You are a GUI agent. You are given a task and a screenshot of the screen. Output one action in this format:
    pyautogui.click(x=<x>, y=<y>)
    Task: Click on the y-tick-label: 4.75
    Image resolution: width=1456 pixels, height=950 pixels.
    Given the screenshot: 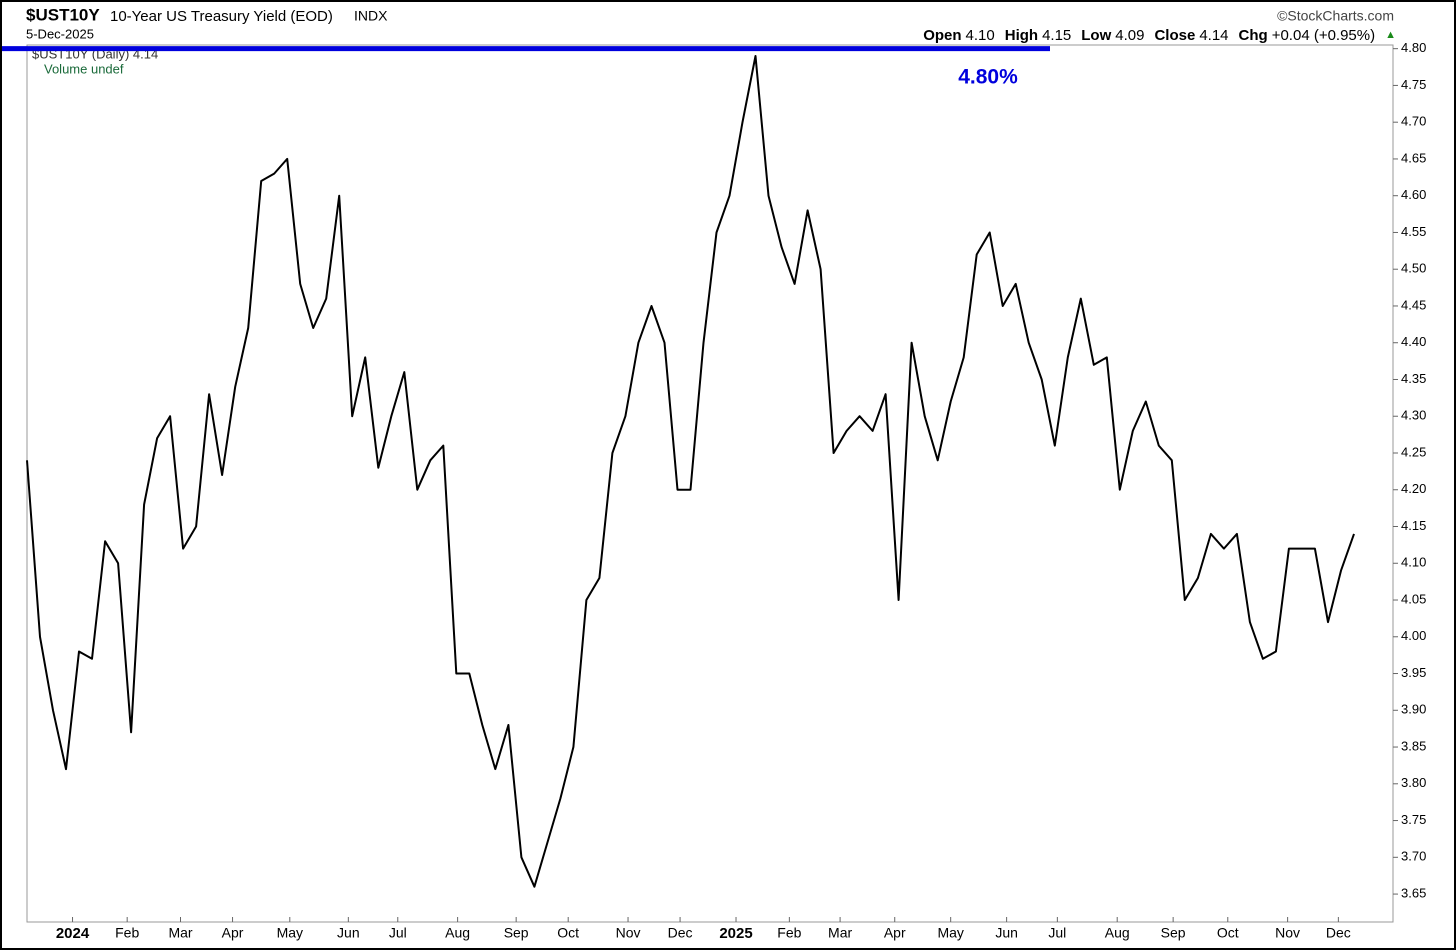 What is the action you would take?
    pyautogui.click(x=1413, y=84)
    